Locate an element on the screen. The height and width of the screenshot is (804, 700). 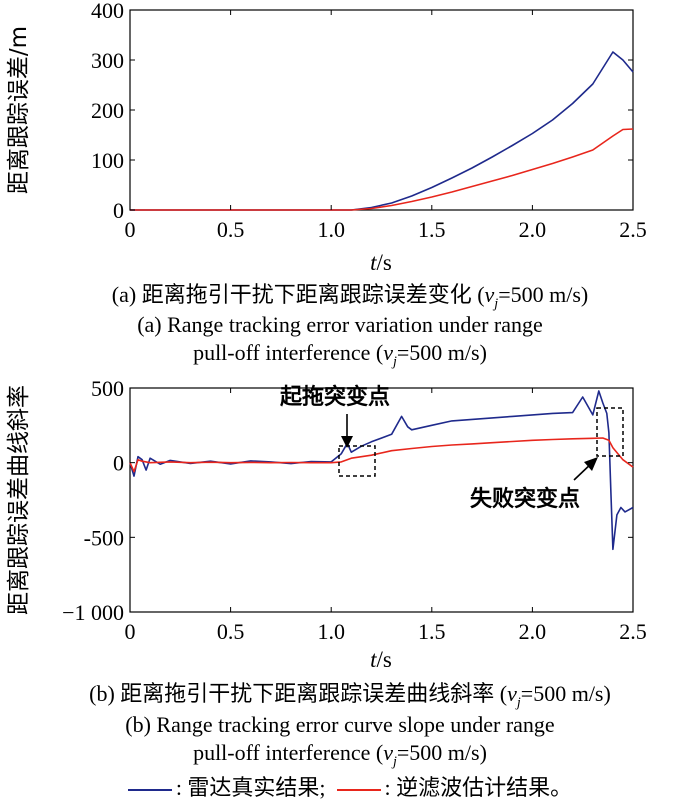
legend-label-radar: : 雷达真实结果; is located at coordinates (250, 787).